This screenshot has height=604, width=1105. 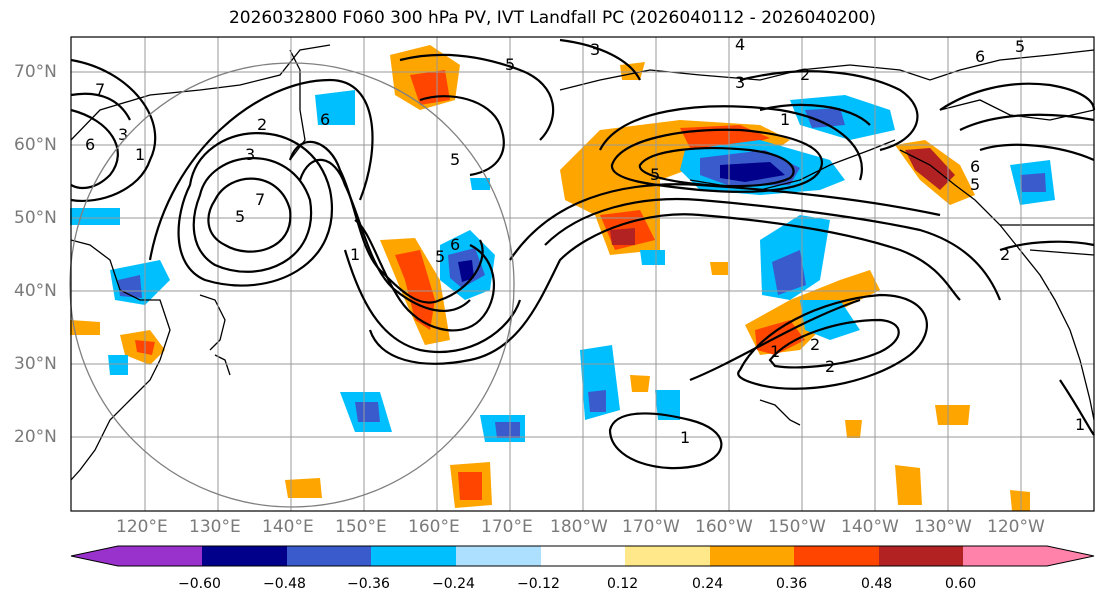 I want to click on lon-label-130e: 130°E, so click(x=215, y=527).